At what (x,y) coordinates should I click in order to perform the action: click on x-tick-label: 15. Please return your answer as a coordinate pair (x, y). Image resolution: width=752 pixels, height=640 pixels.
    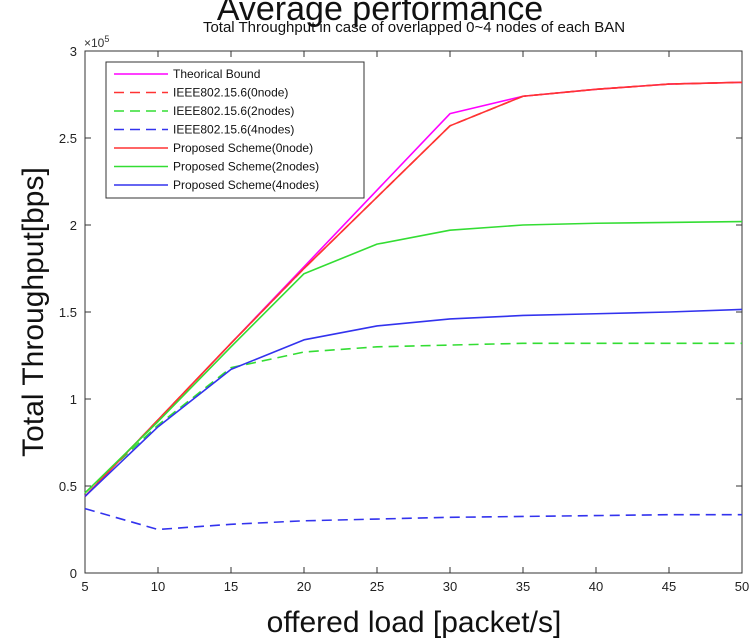
    Looking at the image, I should click on (231, 586).